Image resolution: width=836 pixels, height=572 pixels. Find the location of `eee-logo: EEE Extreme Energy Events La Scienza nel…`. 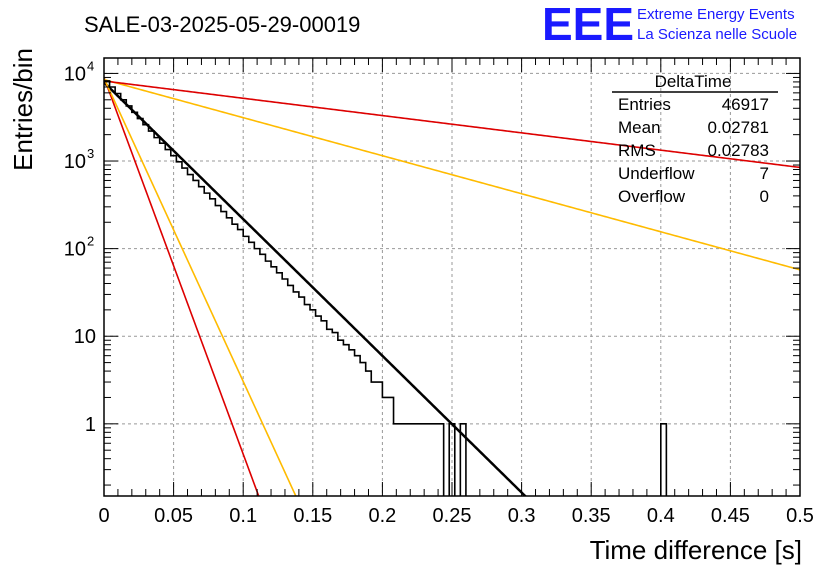

eee-logo: EEE Extreme Energy Events La Scienza nel… is located at coordinates (669, 25).